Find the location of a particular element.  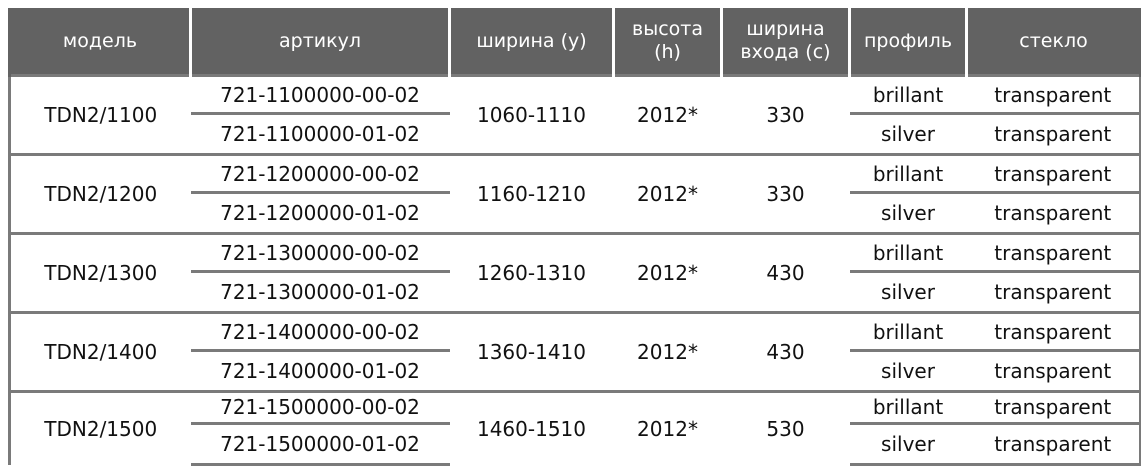

table-row: 721-1100000-01-02 silver transparent is located at coordinates (575, 135).